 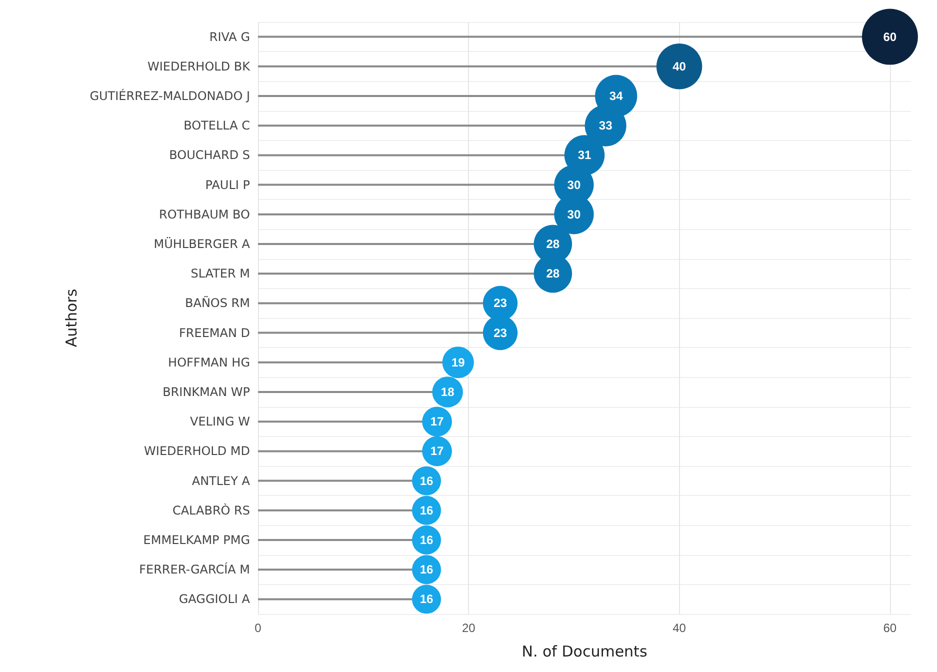 I want to click on y-tick-label: ROTHBAUM BO, so click(x=204, y=214).